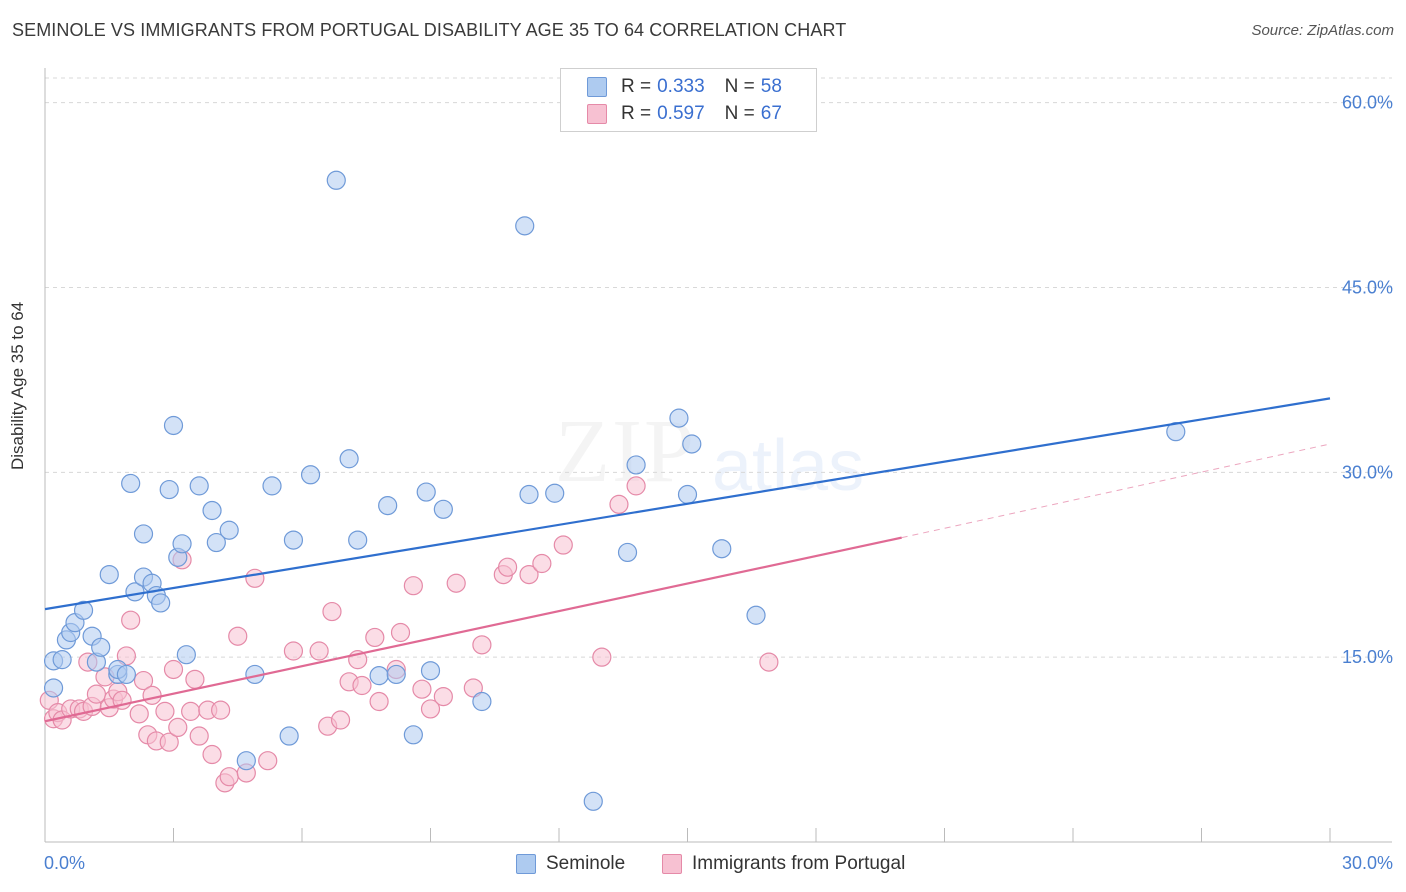 The width and height of the screenshot is (1406, 892). I want to click on x-tick-label: 30.0%, so click(1367, 863).